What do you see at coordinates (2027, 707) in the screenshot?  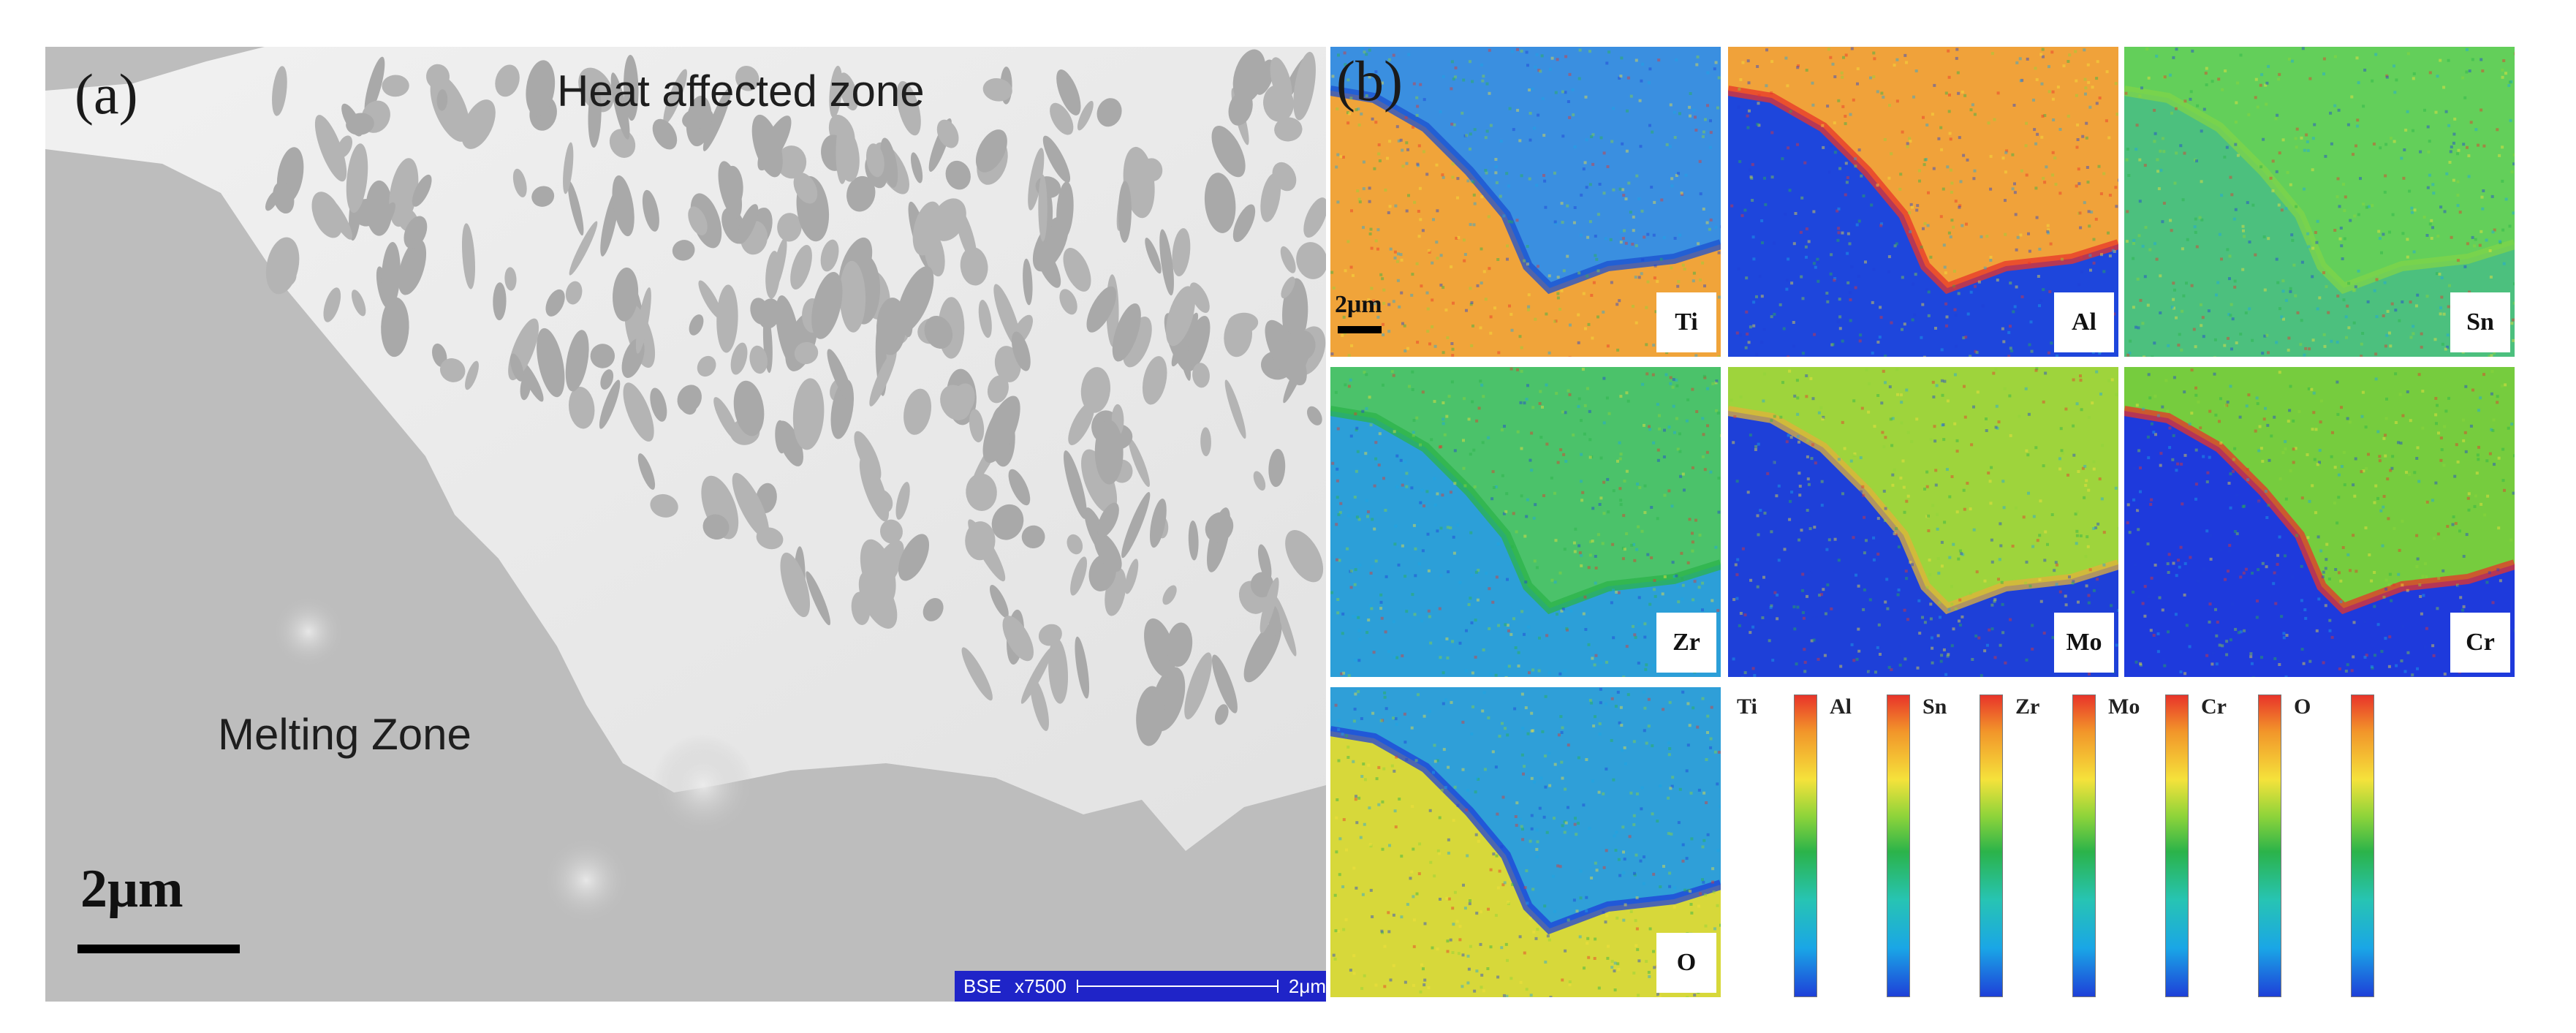 I see `legend-label-zr: Zr` at bounding box center [2027, 707].